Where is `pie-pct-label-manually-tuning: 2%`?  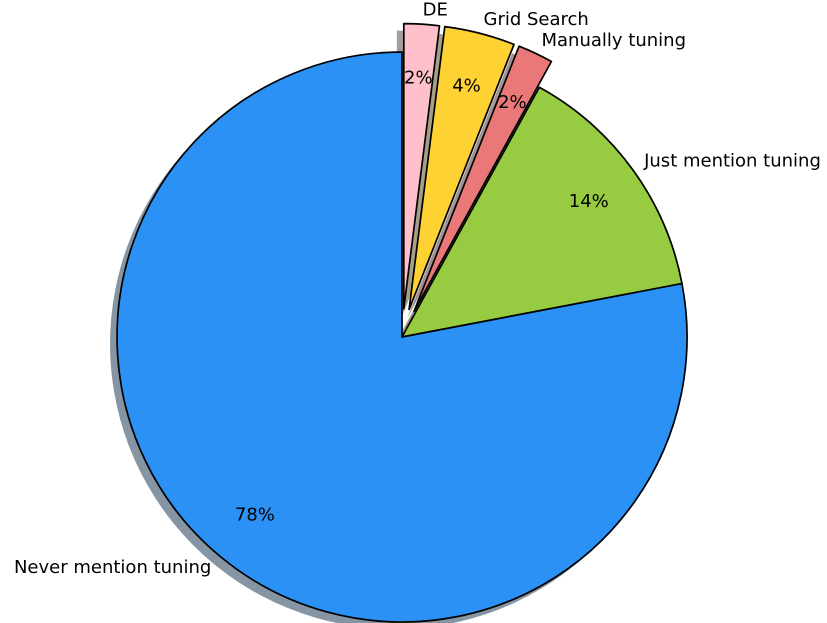 pie-pct-label-manually-tuning: 2% is located at coordinates (512, 102).